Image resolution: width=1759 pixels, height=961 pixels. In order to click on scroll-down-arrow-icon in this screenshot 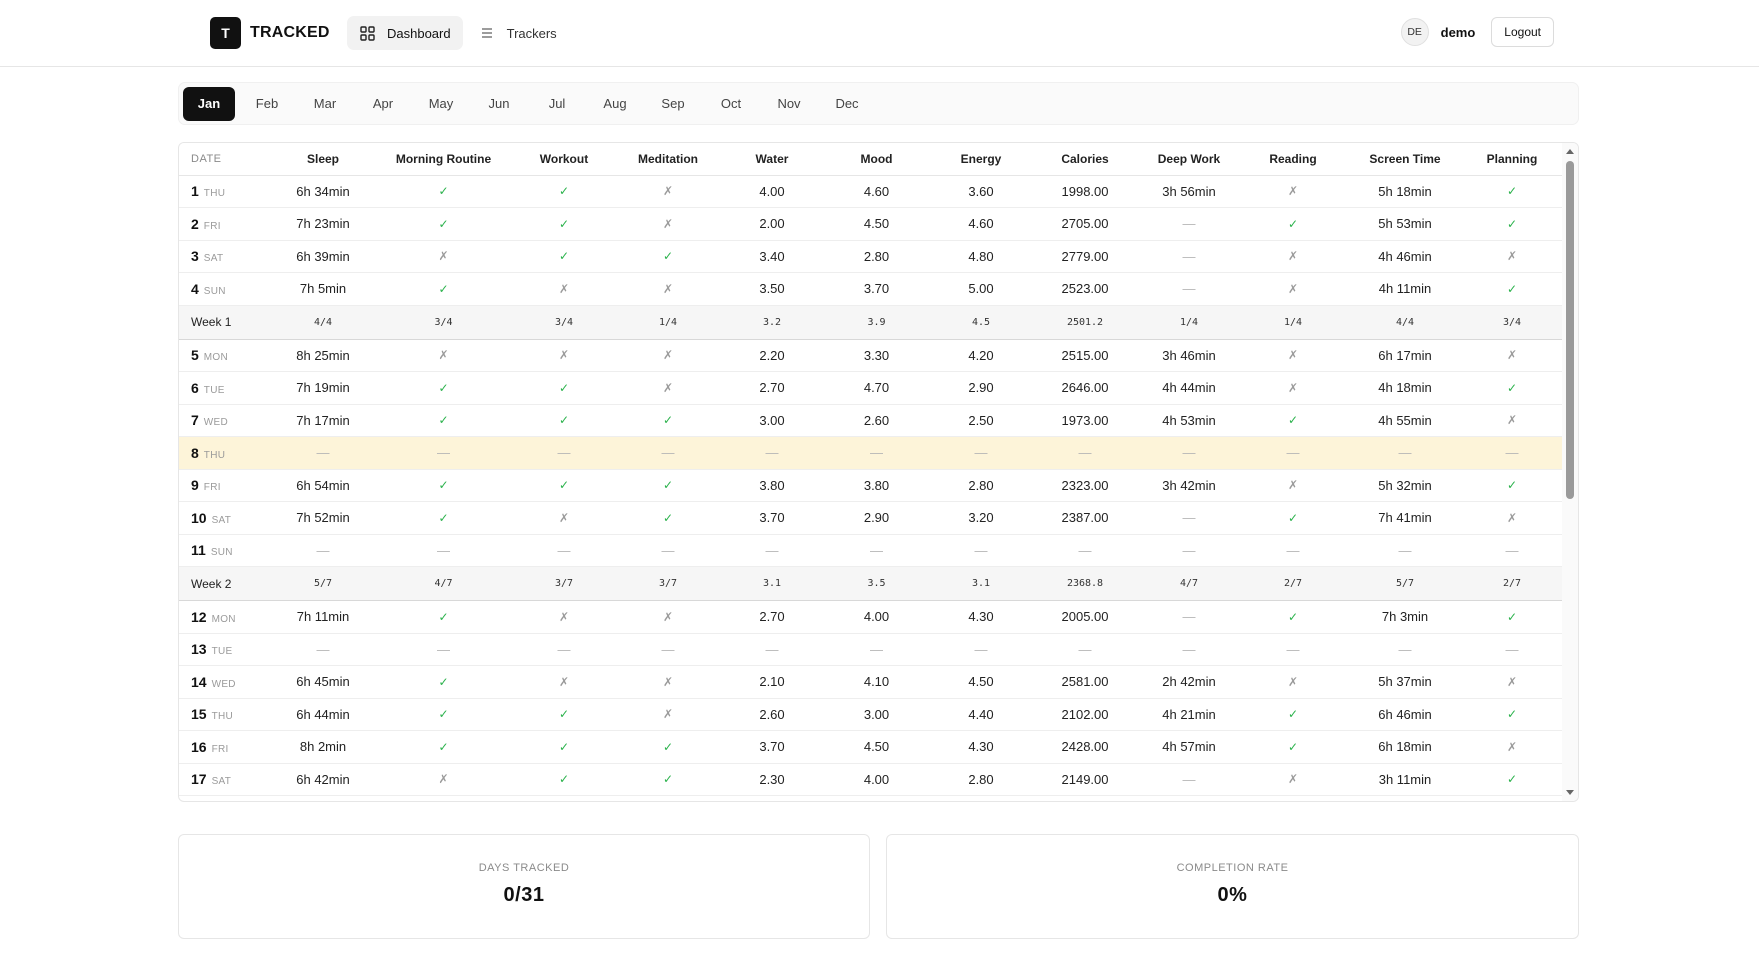, I will do `click(1570, 792)`.